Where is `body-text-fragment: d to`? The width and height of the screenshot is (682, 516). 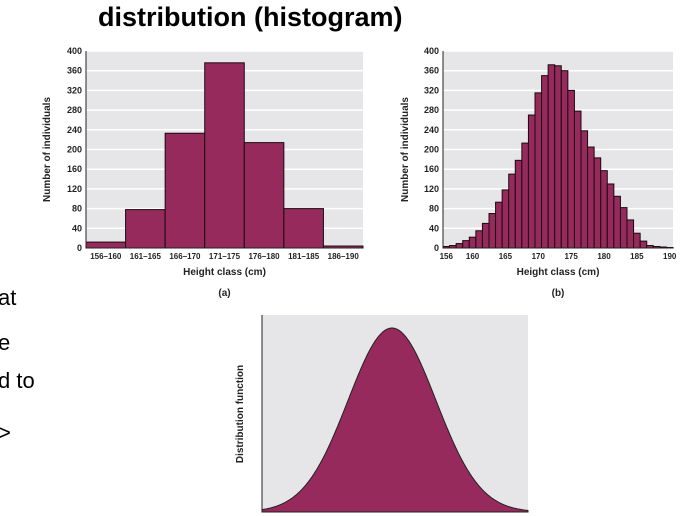 body-text-fragment: d to is located at coordinates (17, 380).